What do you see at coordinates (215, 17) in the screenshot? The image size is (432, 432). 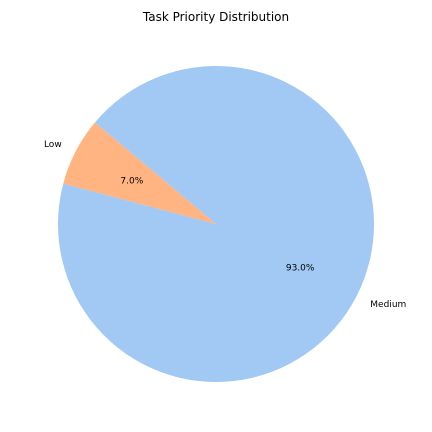 I see `chart-title: Task Priority Distribution` at bounding box center [215, 17].